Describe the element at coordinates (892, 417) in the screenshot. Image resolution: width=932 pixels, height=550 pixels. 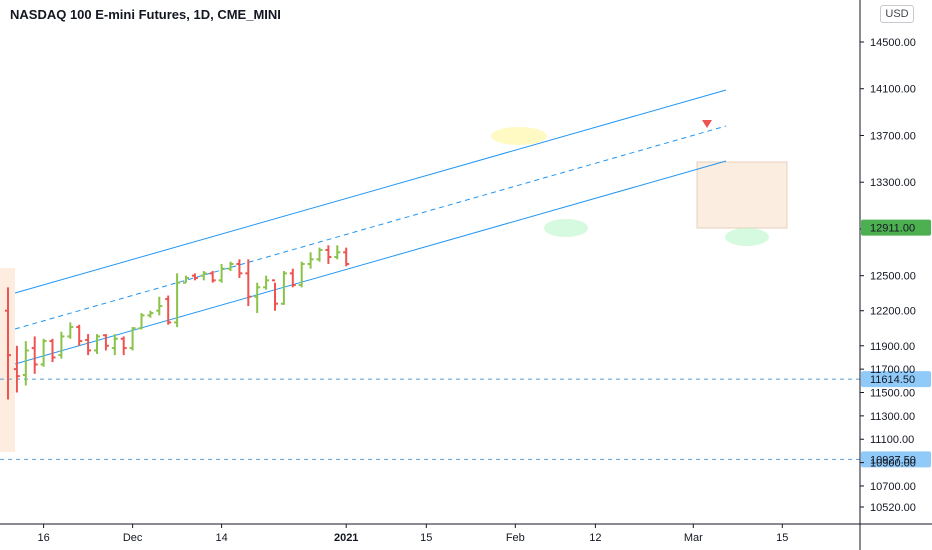
I see `y-tick-label: 11300.00` at that location.